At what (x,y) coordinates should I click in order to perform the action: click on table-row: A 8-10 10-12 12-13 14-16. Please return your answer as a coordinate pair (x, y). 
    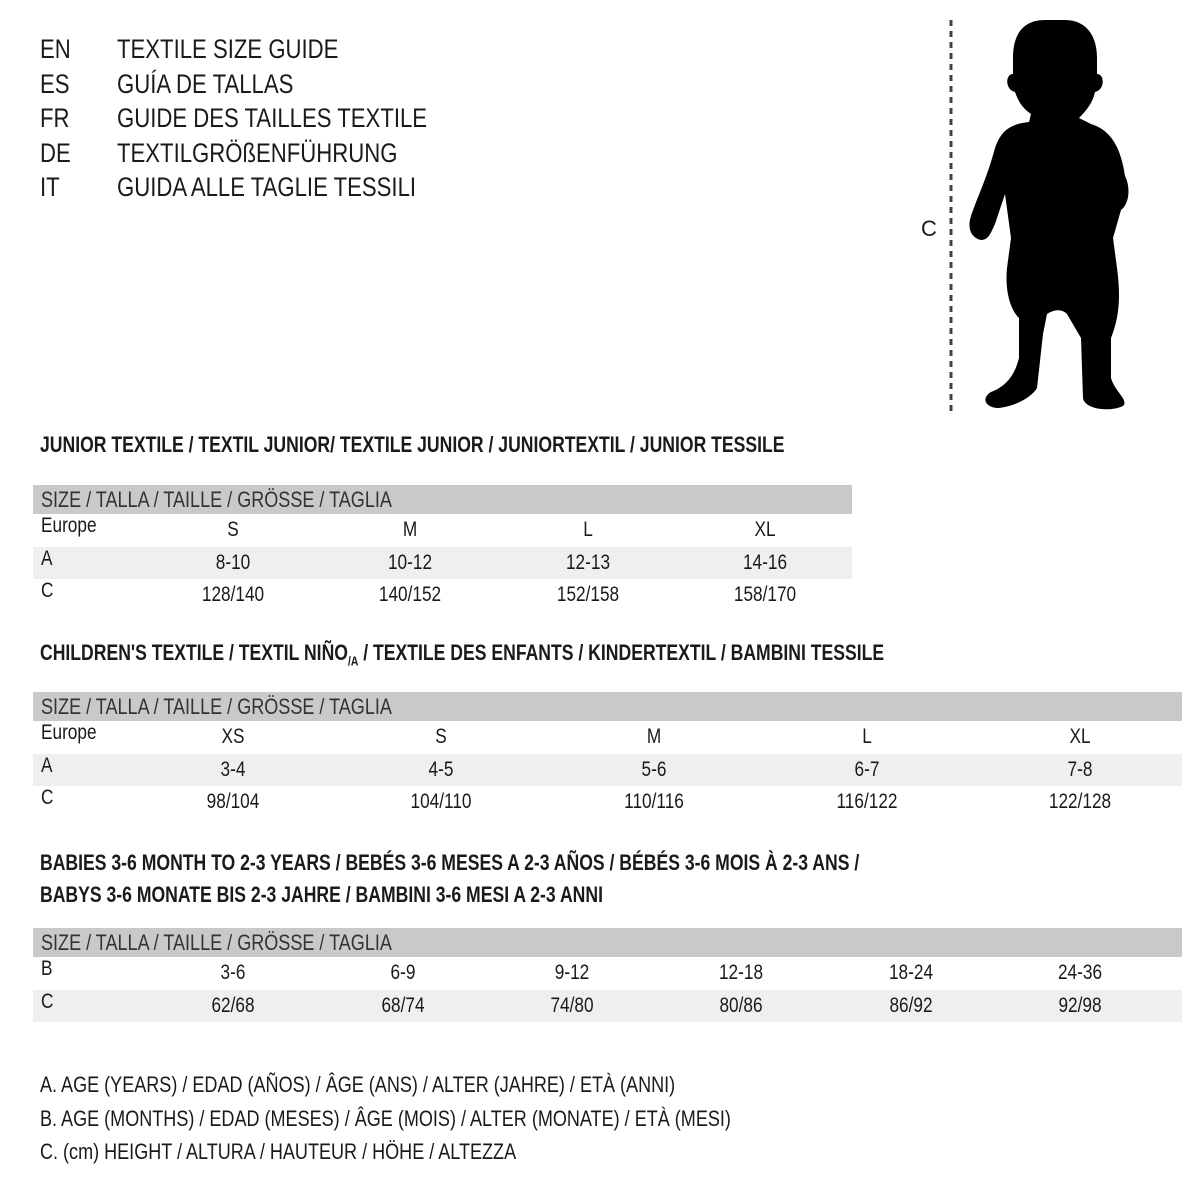
    Looking at the image, I should click on (442, 562).